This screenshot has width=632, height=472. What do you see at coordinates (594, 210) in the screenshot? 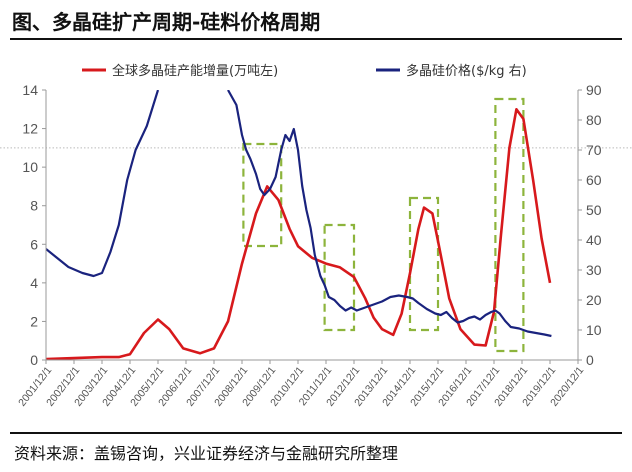
I see `y-right-tick-label: 50` at bounding box center [594, 210].